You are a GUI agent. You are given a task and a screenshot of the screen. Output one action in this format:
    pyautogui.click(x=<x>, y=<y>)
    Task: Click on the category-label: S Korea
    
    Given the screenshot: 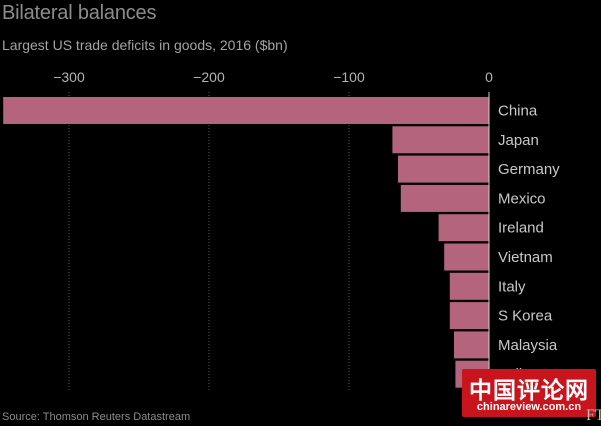 What is the action you would take?
    pyautogui.click(x=525, y=316)
    